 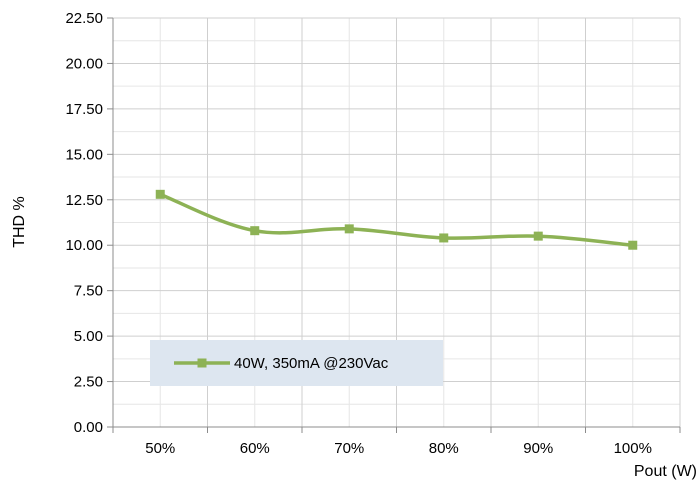 What do you see at coordinates (202, 363) in the screenshot?
I see `legend-marker-icon` at bounding box center [202, 363].